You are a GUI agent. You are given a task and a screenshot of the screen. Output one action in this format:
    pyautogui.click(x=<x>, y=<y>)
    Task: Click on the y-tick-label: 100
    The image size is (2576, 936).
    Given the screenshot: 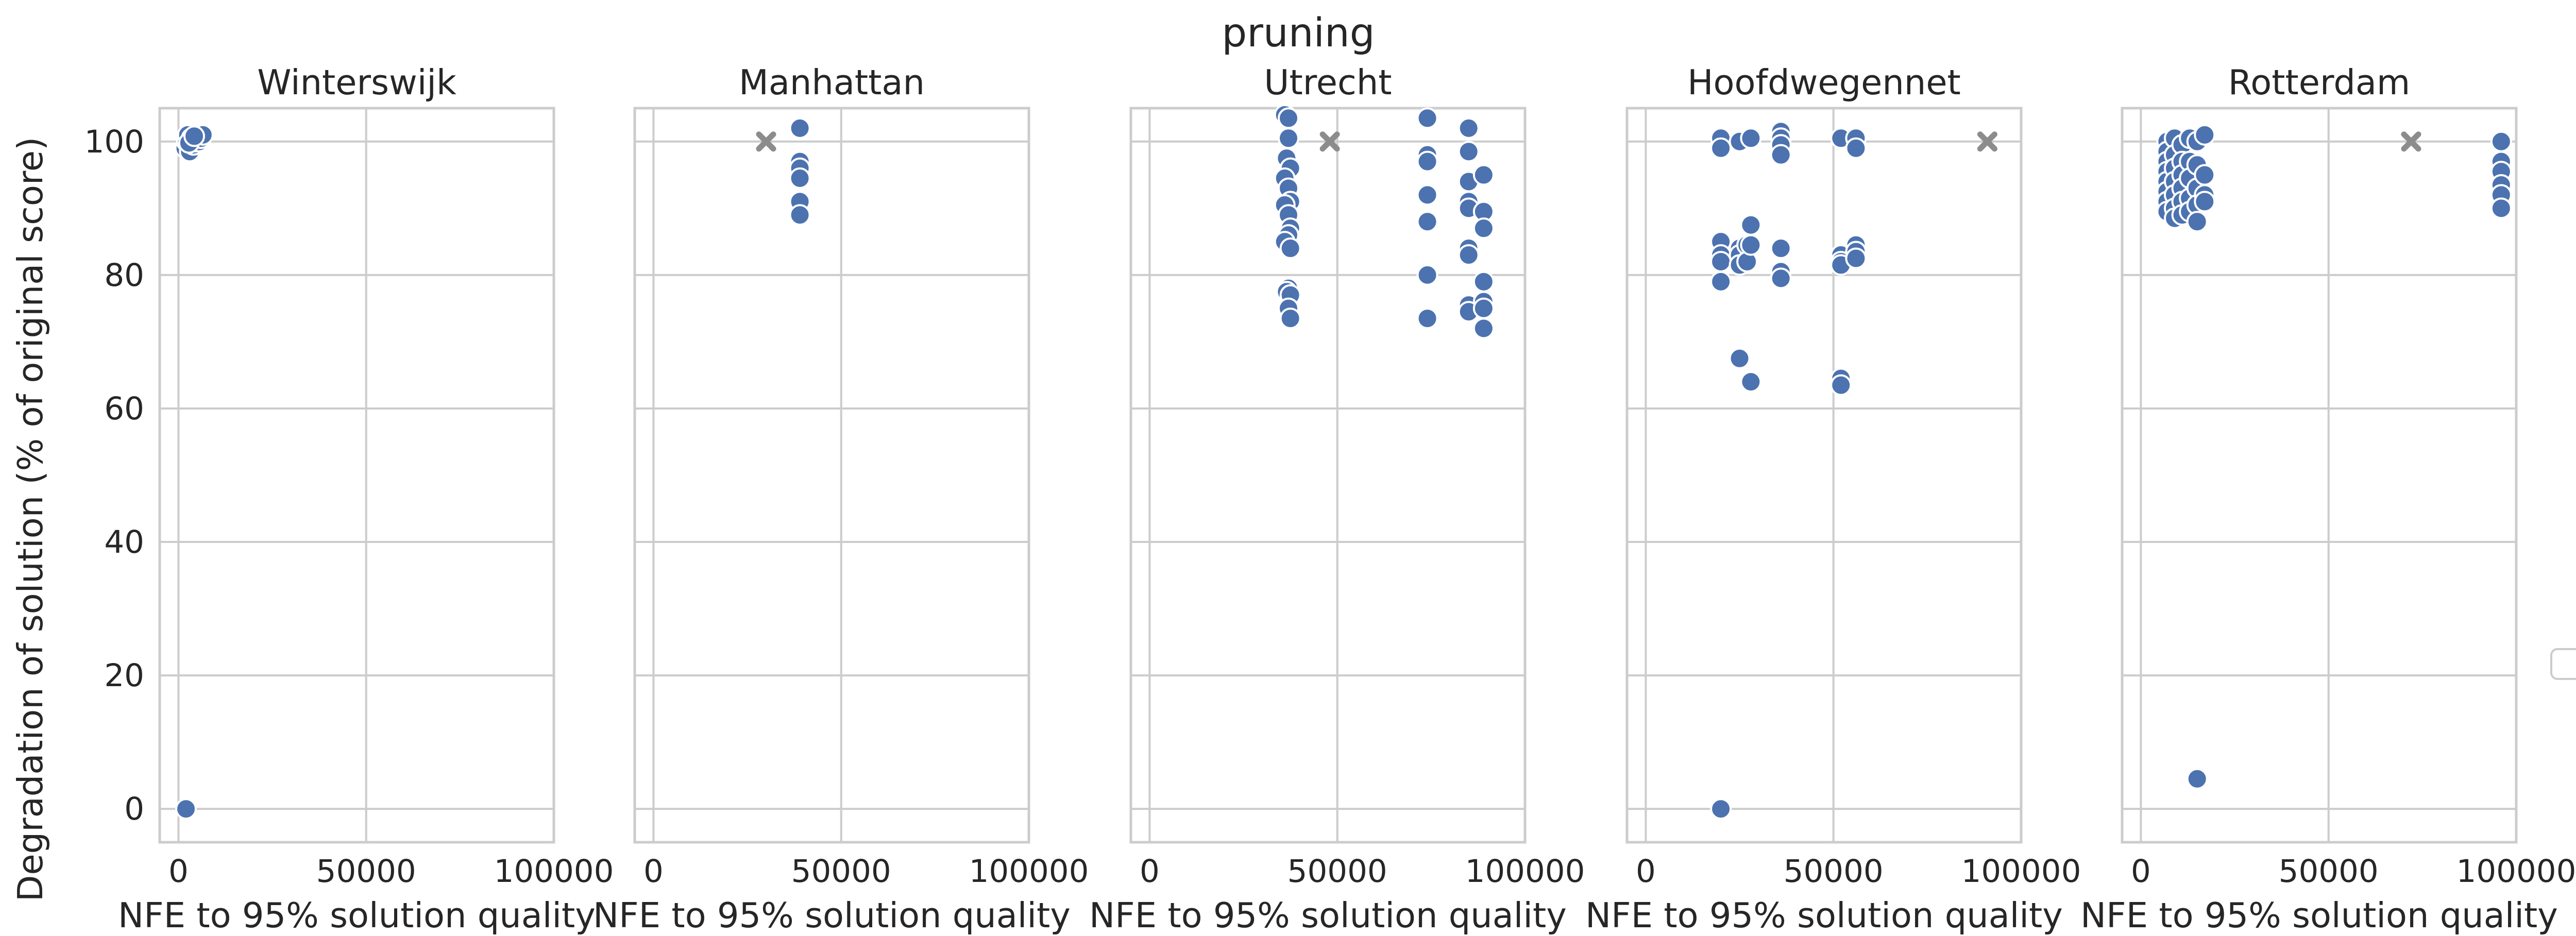 What is the action you would take?
    pyautogui.click(x=114, y=142)
    